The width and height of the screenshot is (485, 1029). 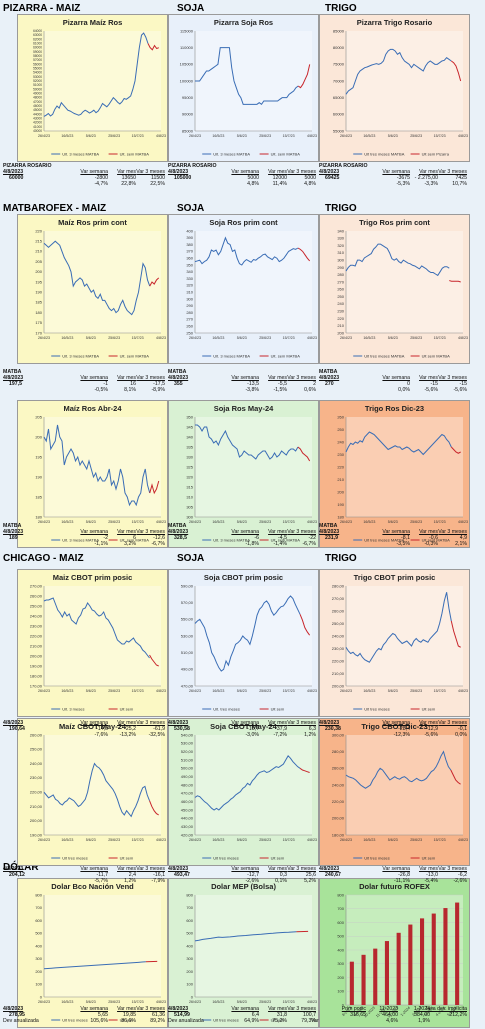 I want to click on y-tick-label: 200,00, so click(x=36, y=655).